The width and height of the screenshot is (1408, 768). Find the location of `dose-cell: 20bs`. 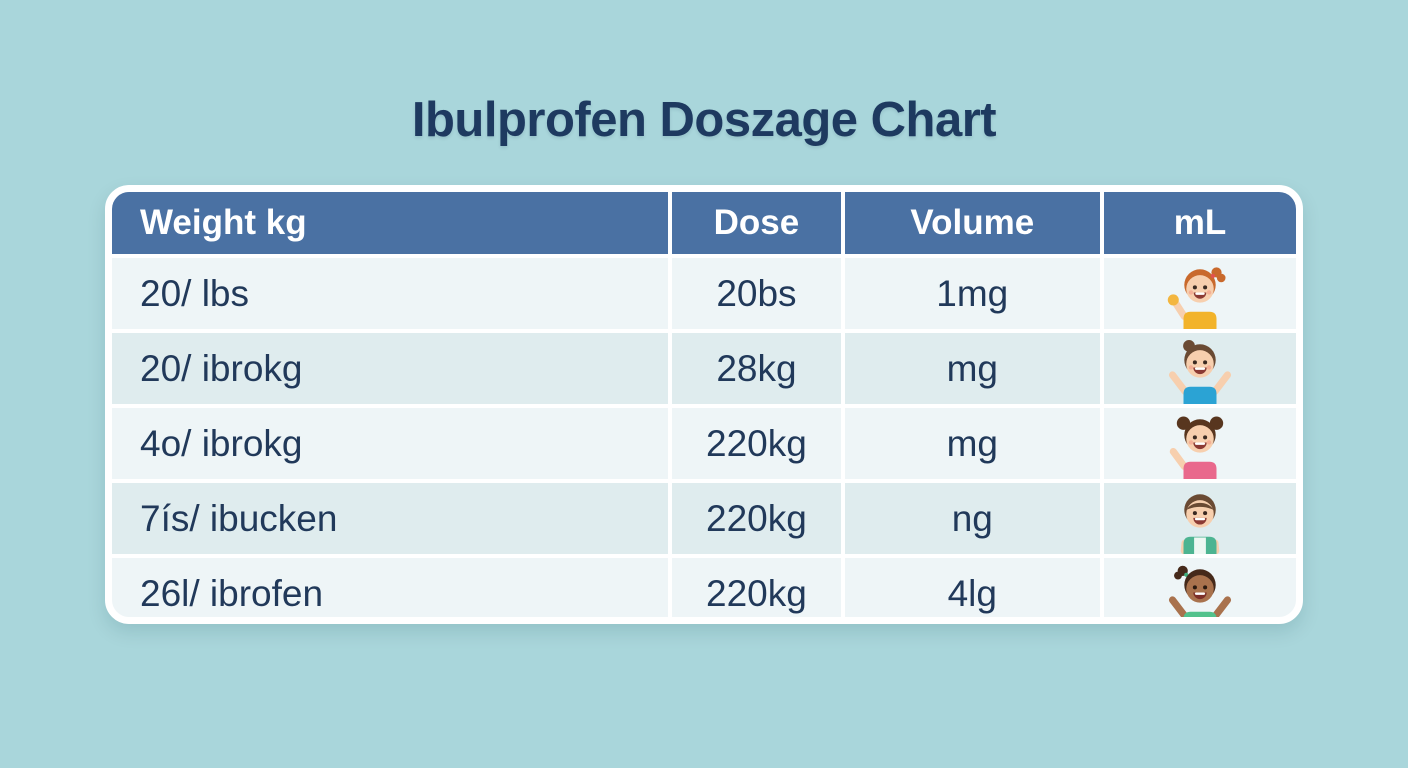

dose-cell: 20bs is located at coordinates (756, 293).